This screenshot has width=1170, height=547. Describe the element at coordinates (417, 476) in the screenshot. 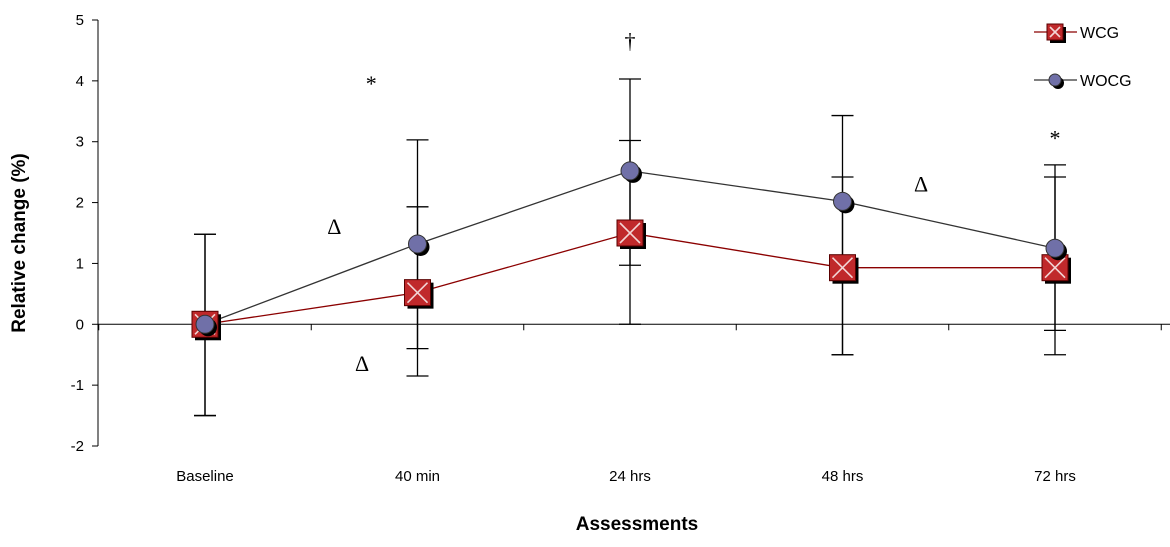

I see `x-tick-label: 40 min` at that location.